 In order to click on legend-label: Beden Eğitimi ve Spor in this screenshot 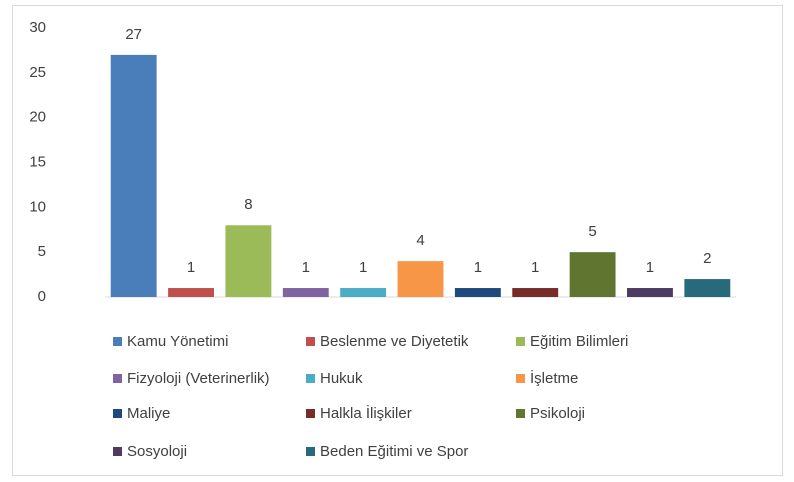, I will do `click(394, 451)`.